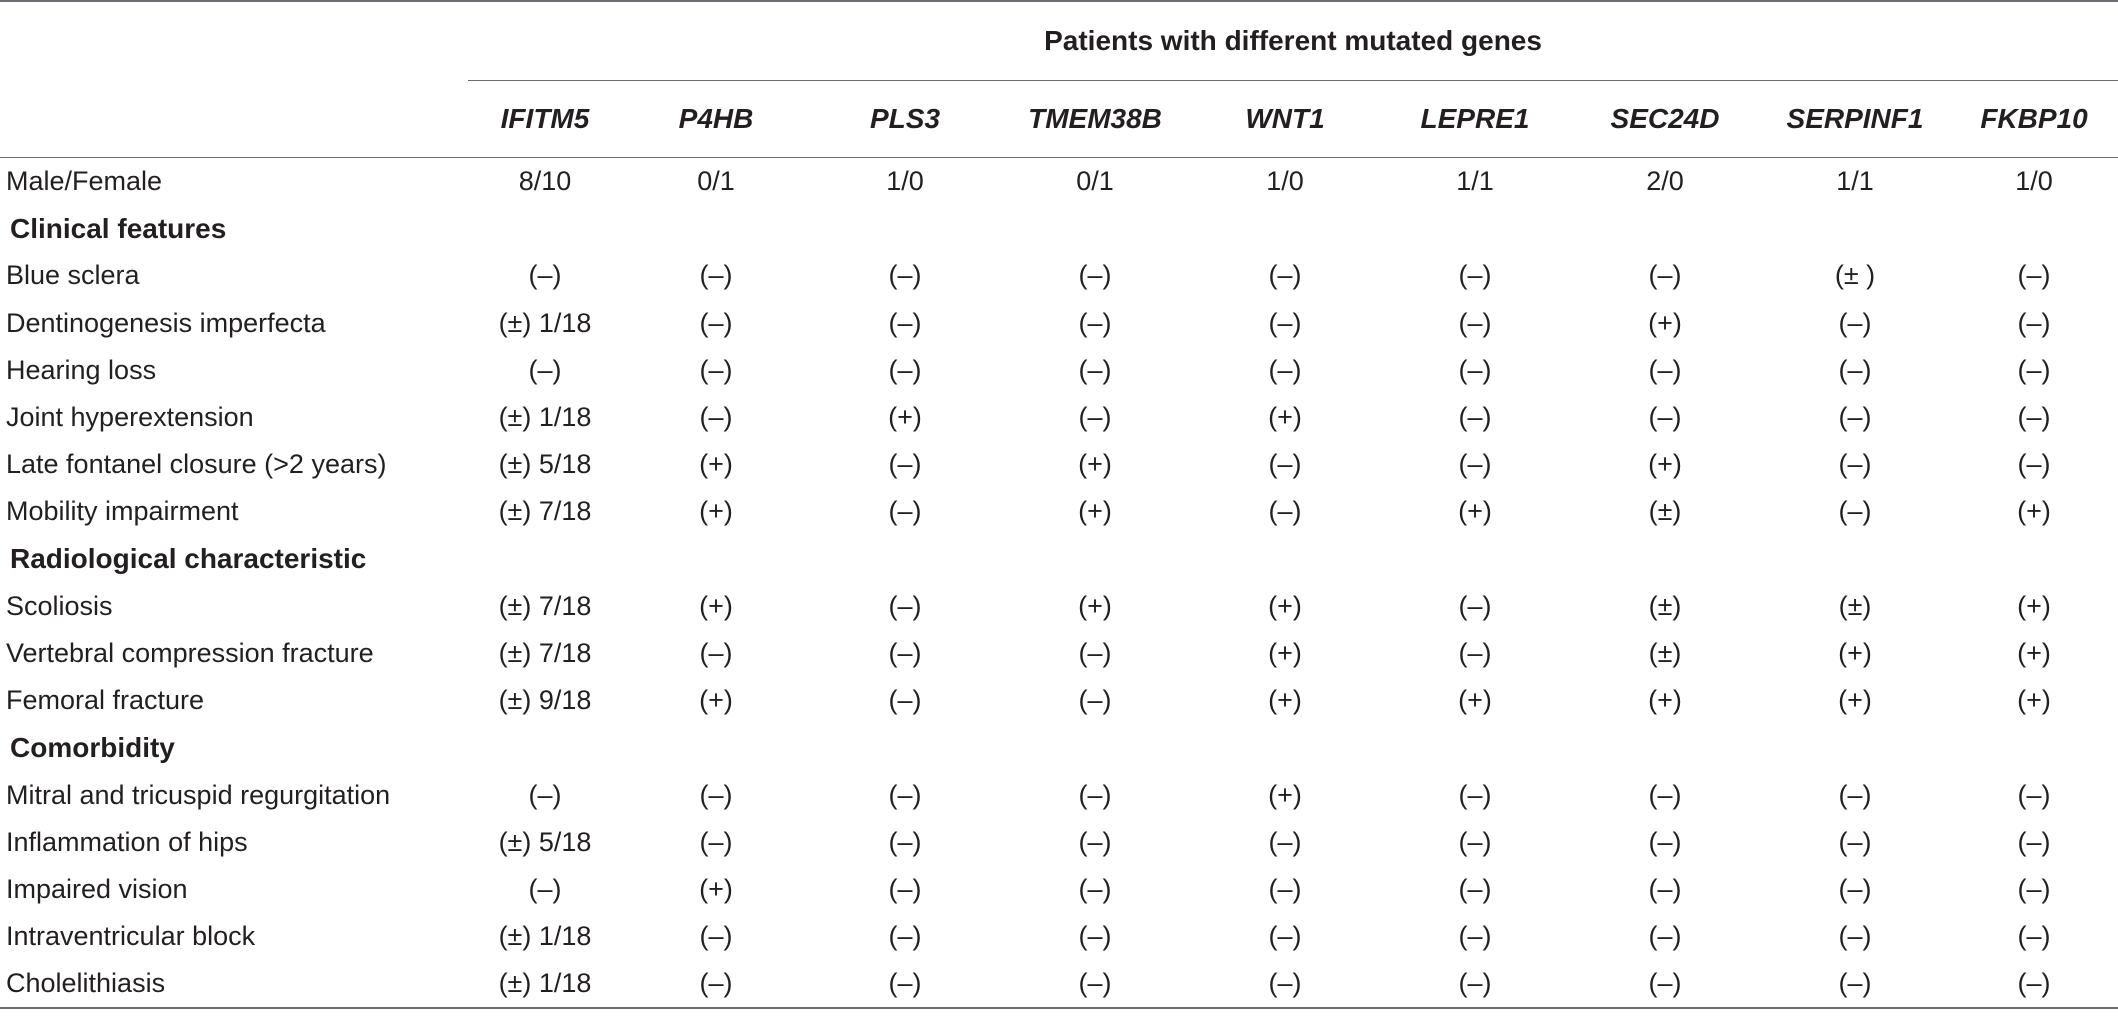  Describe the element at coordinates (92, 747) in the screenshot. I see `section-label: Comorbidity` at that location.